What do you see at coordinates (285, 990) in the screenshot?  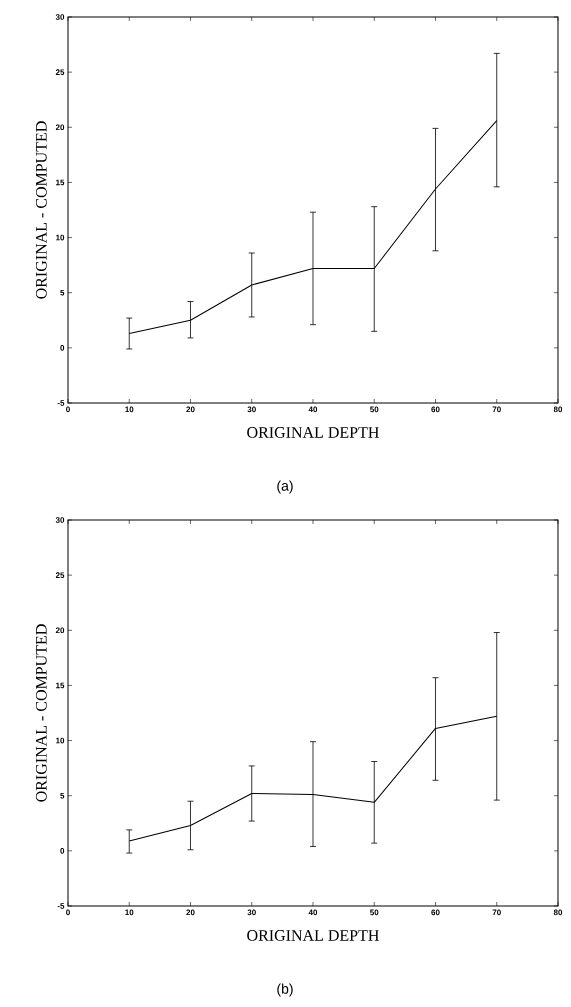 I see `text: (b)` at bounding box center [285, 990].